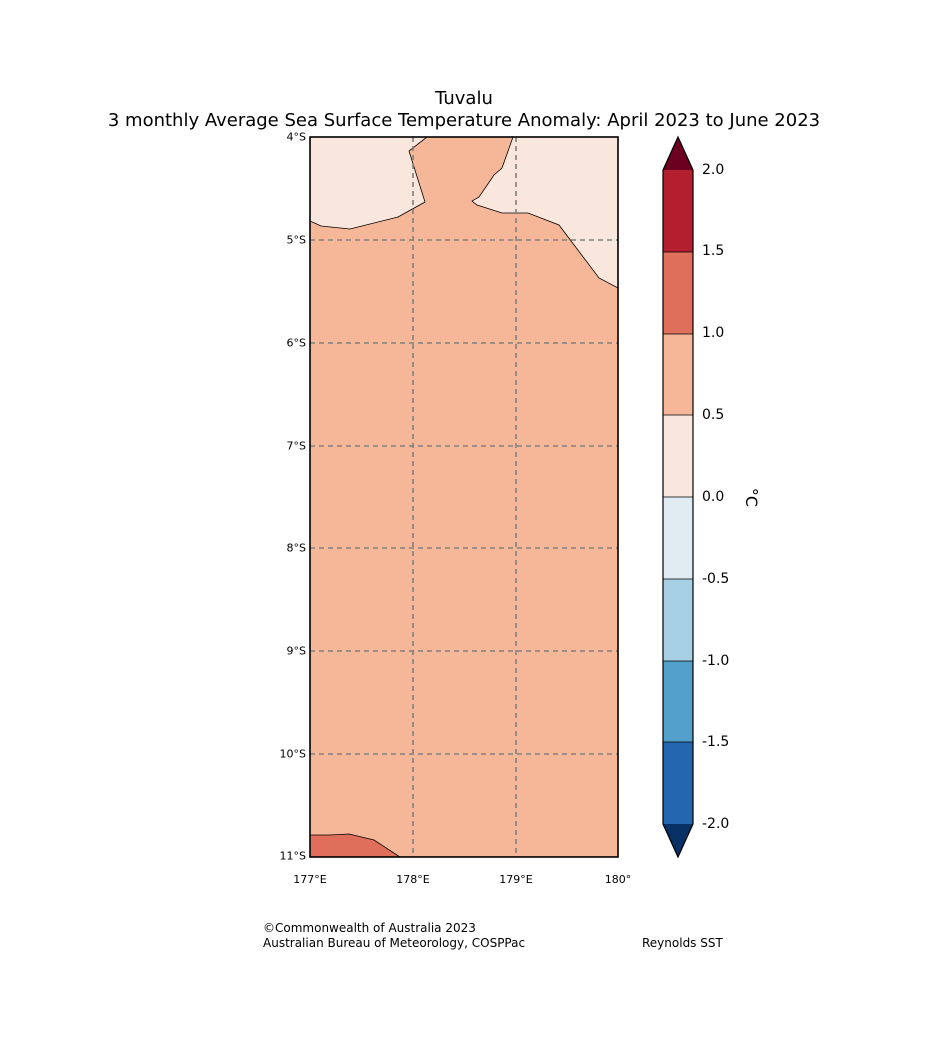 This screenshot has height=1052, width=928. What do you see at coordinates (310, 879) in the screenshot?
I see `lon-label-177e: 177°E` at bounding box center [310, 879].